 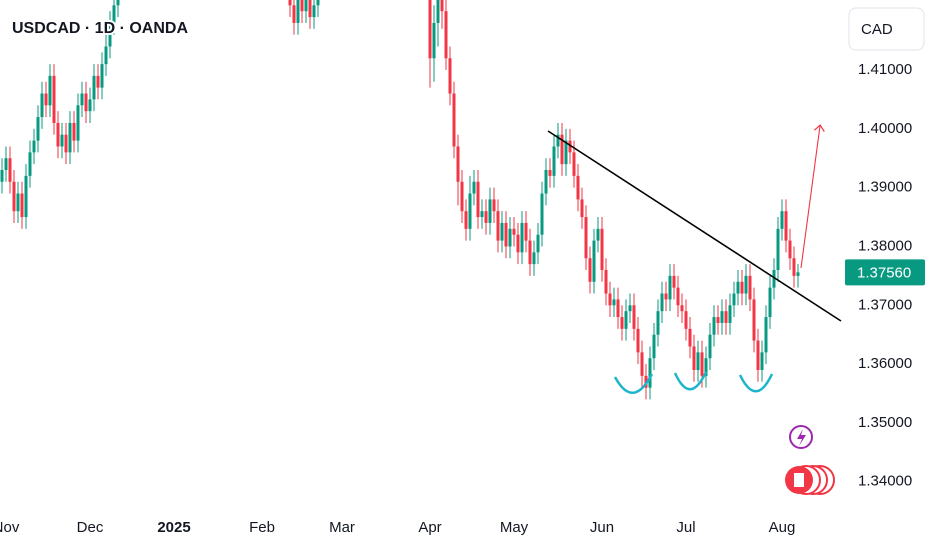 What do you see at coordinates (885, 128) in the screenshot?
I see `y-tick-label: 1.40000` at bounding box center [885, 128].